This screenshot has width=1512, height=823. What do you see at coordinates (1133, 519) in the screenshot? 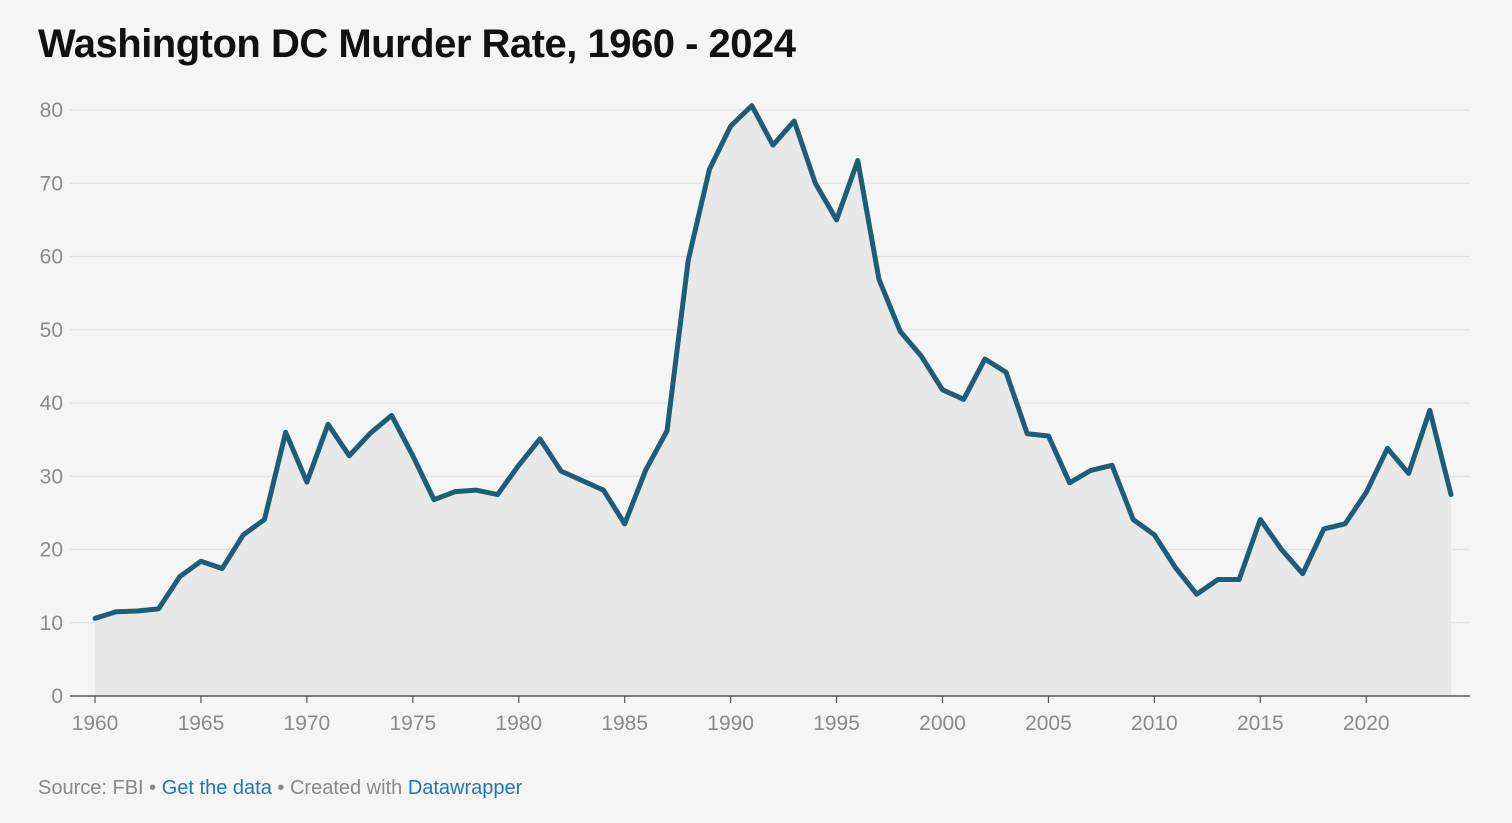
I see `data-point-2009` at bounding box center [1133, 519].